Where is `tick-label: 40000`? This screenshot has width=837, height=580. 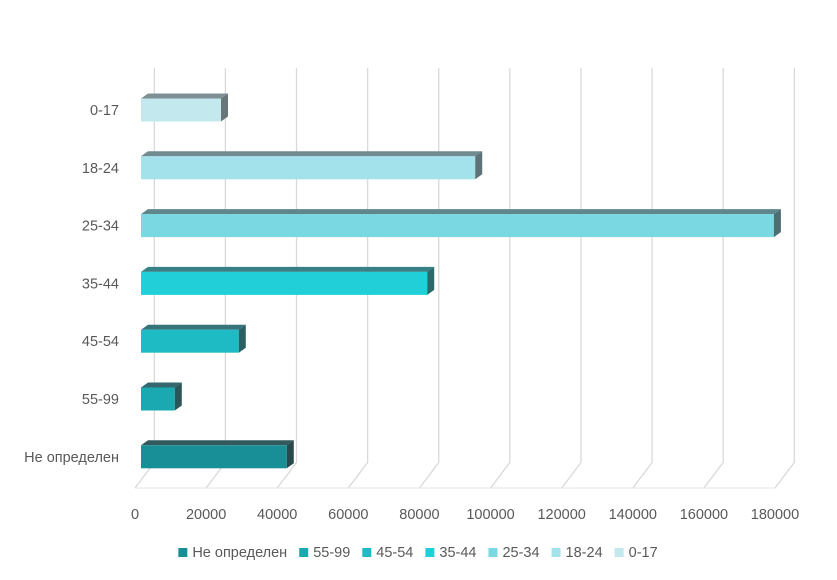 tick-label: 40000 is located at coordinates (277, 515).